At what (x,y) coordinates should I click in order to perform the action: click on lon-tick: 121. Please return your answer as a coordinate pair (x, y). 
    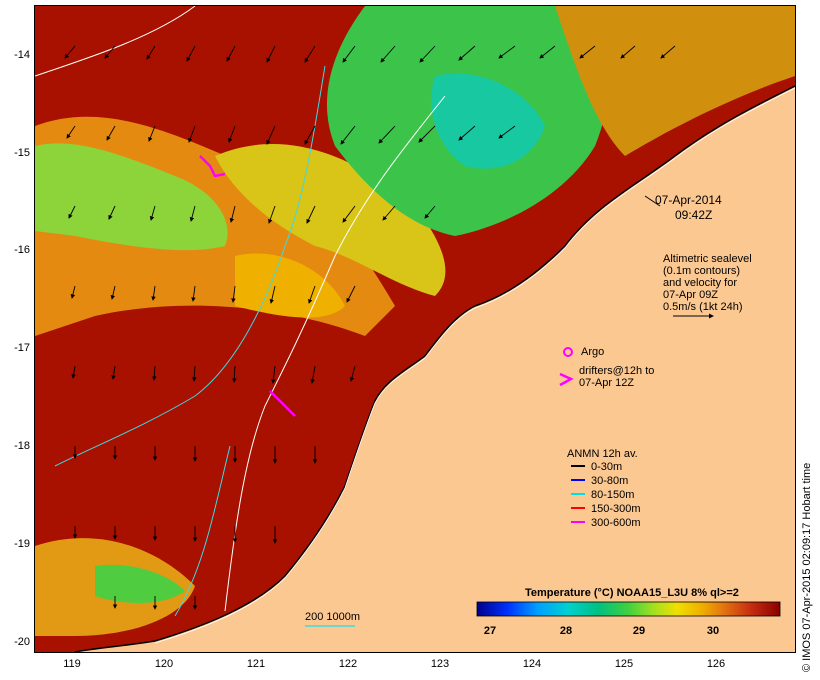
    Looking at the image, I should click on (256, 664).